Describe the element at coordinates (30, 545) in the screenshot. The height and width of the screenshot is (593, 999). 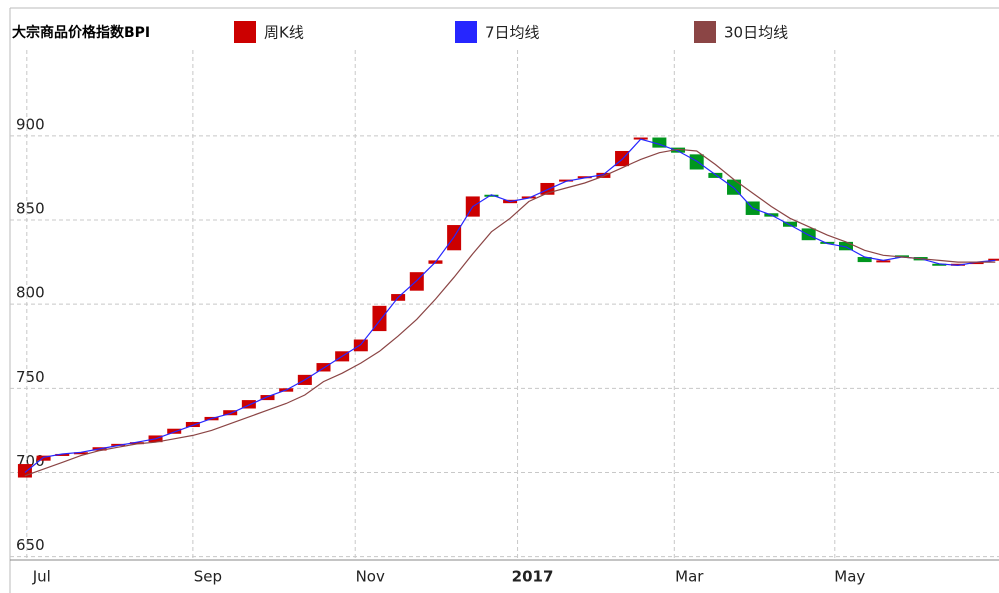
I see `y-tick-label: 650` at that location.